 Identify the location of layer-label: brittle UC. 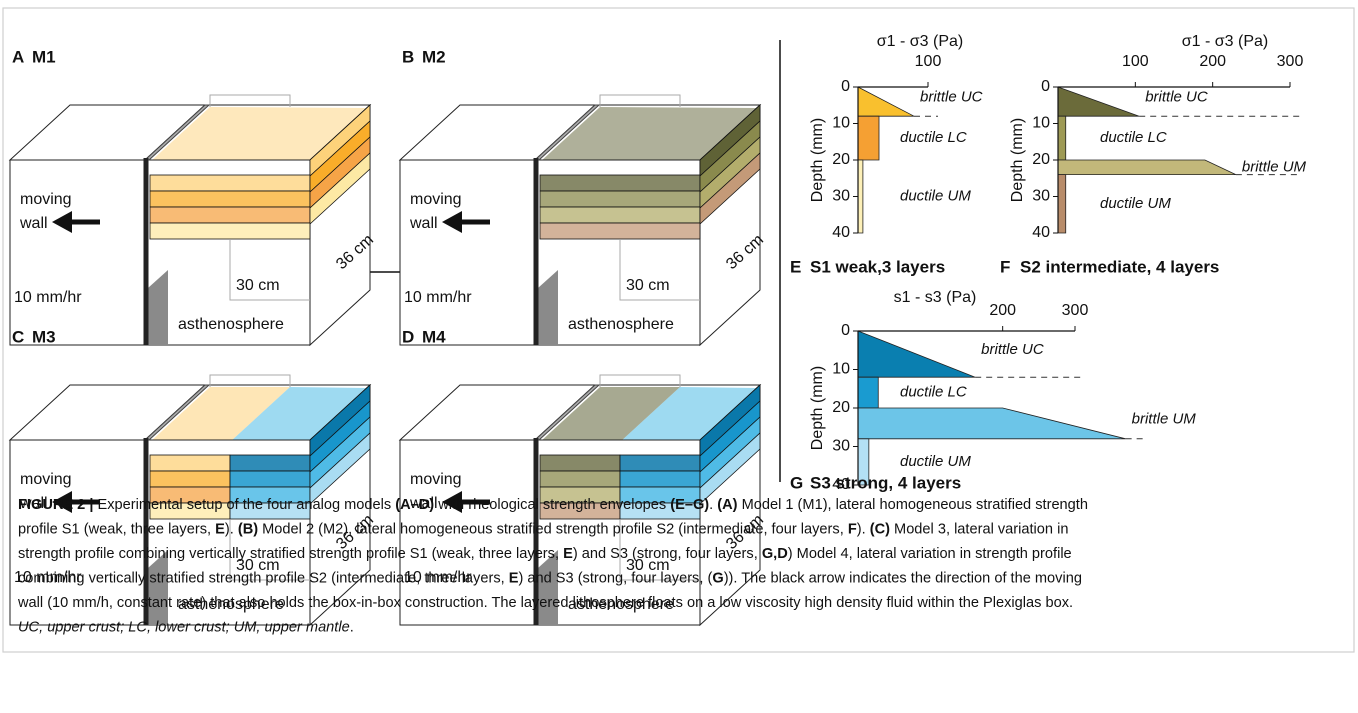
(951, 97).